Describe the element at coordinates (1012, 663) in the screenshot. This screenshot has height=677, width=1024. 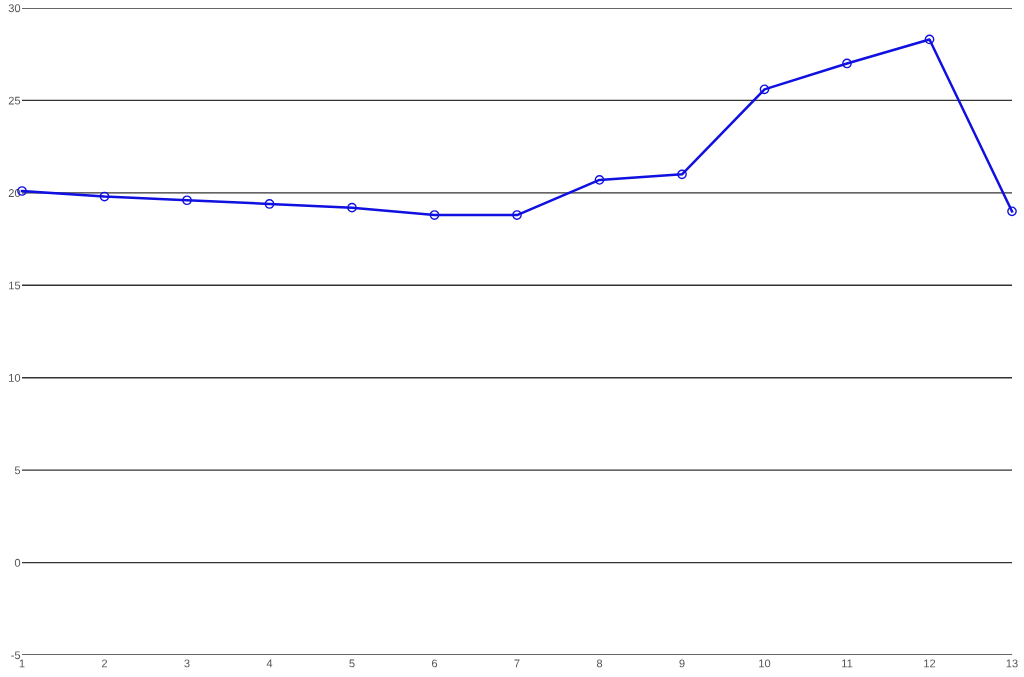
I see `x-tick-label: 13` at that location.